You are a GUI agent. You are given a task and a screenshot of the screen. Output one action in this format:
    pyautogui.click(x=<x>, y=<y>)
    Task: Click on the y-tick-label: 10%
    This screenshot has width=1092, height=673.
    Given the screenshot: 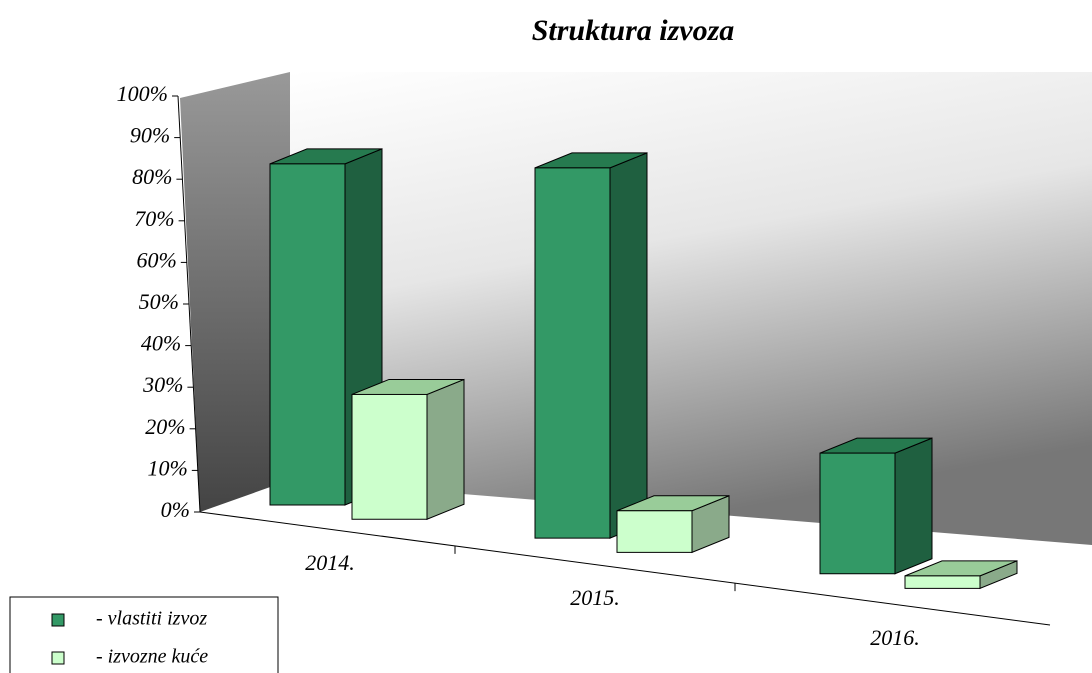 What is the action you would take?
    pyautogui.click(x=167, y=467)
    